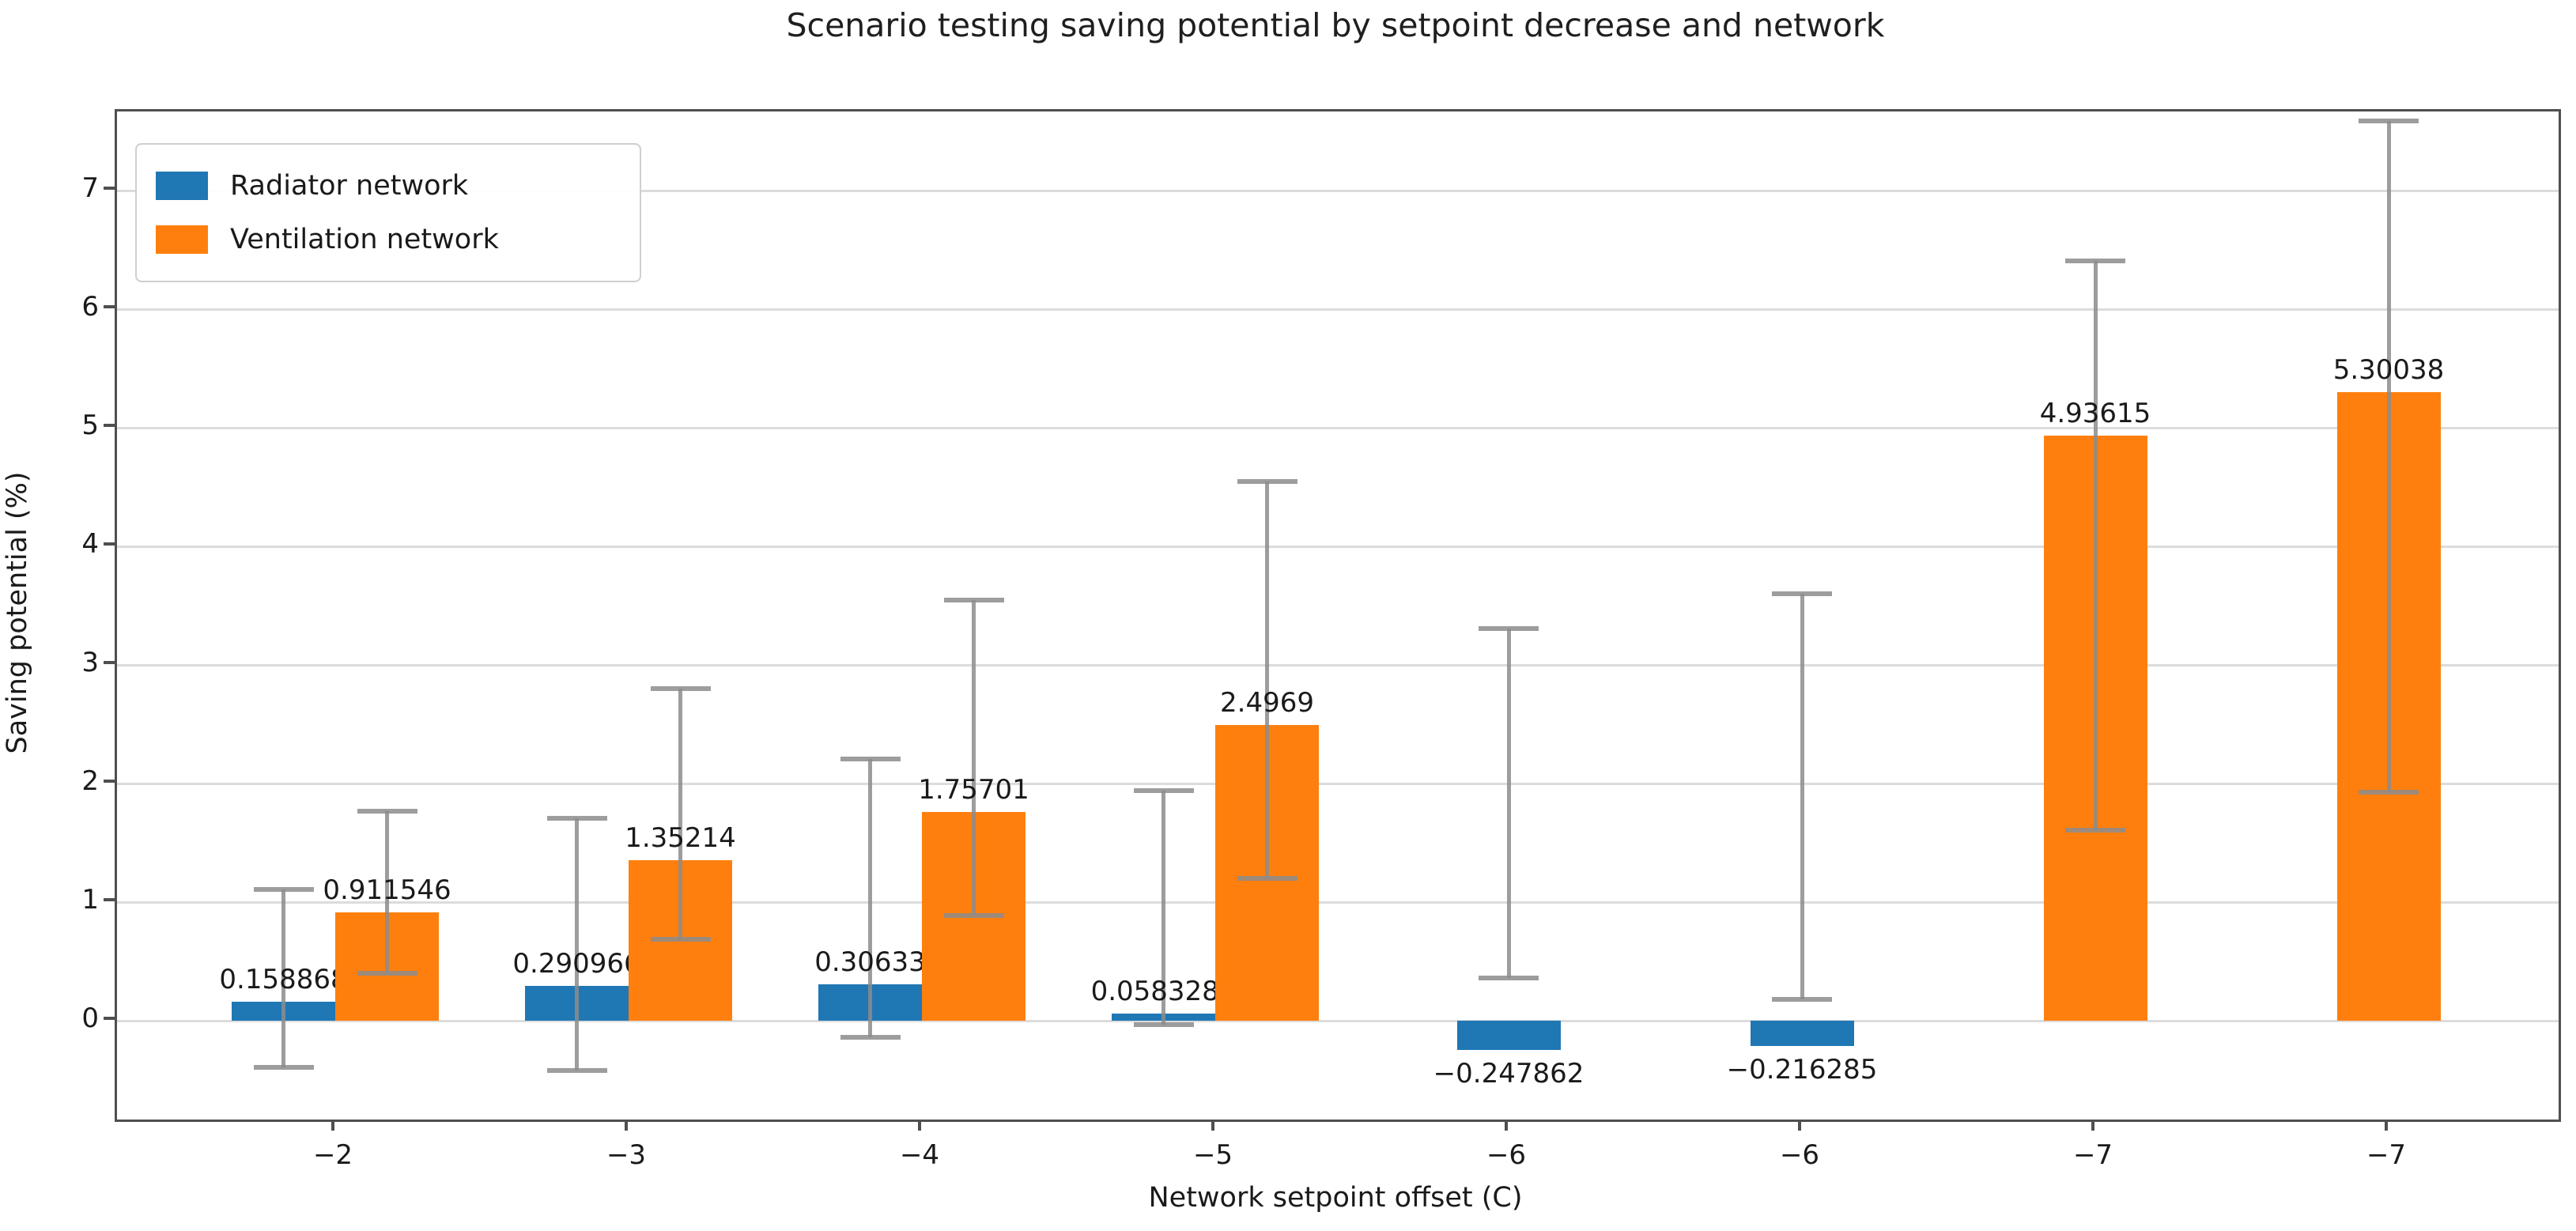 The image size is (2576, 1231). What do you see at coordinates (90, 1019) in the screenshot?
I see `y-tick-label: 0` at bounding box center [90, 1019].